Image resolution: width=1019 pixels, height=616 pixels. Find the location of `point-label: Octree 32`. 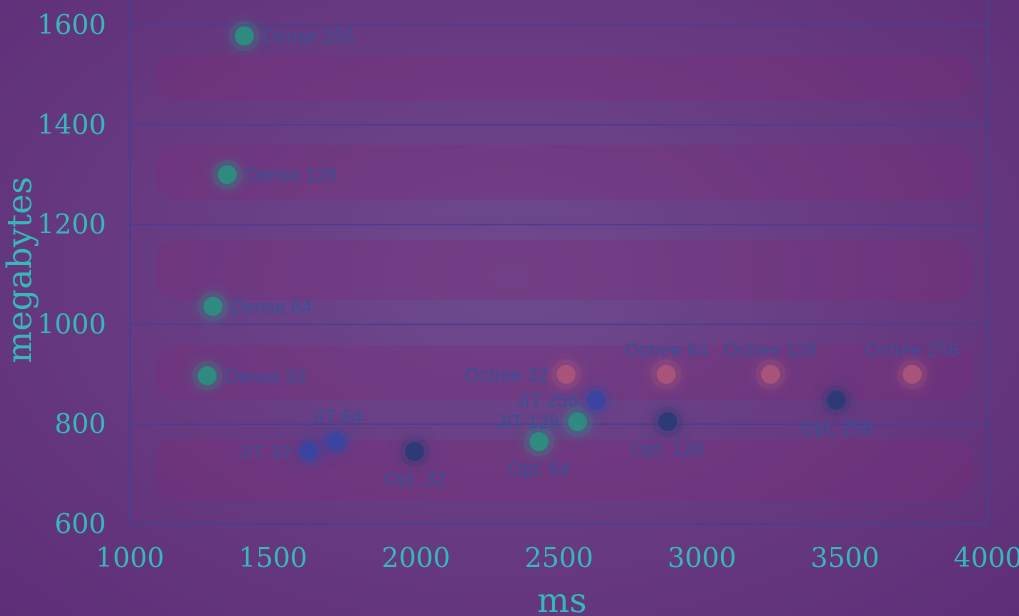

point-label: Octree 32 is located at coordinates (506, 375).